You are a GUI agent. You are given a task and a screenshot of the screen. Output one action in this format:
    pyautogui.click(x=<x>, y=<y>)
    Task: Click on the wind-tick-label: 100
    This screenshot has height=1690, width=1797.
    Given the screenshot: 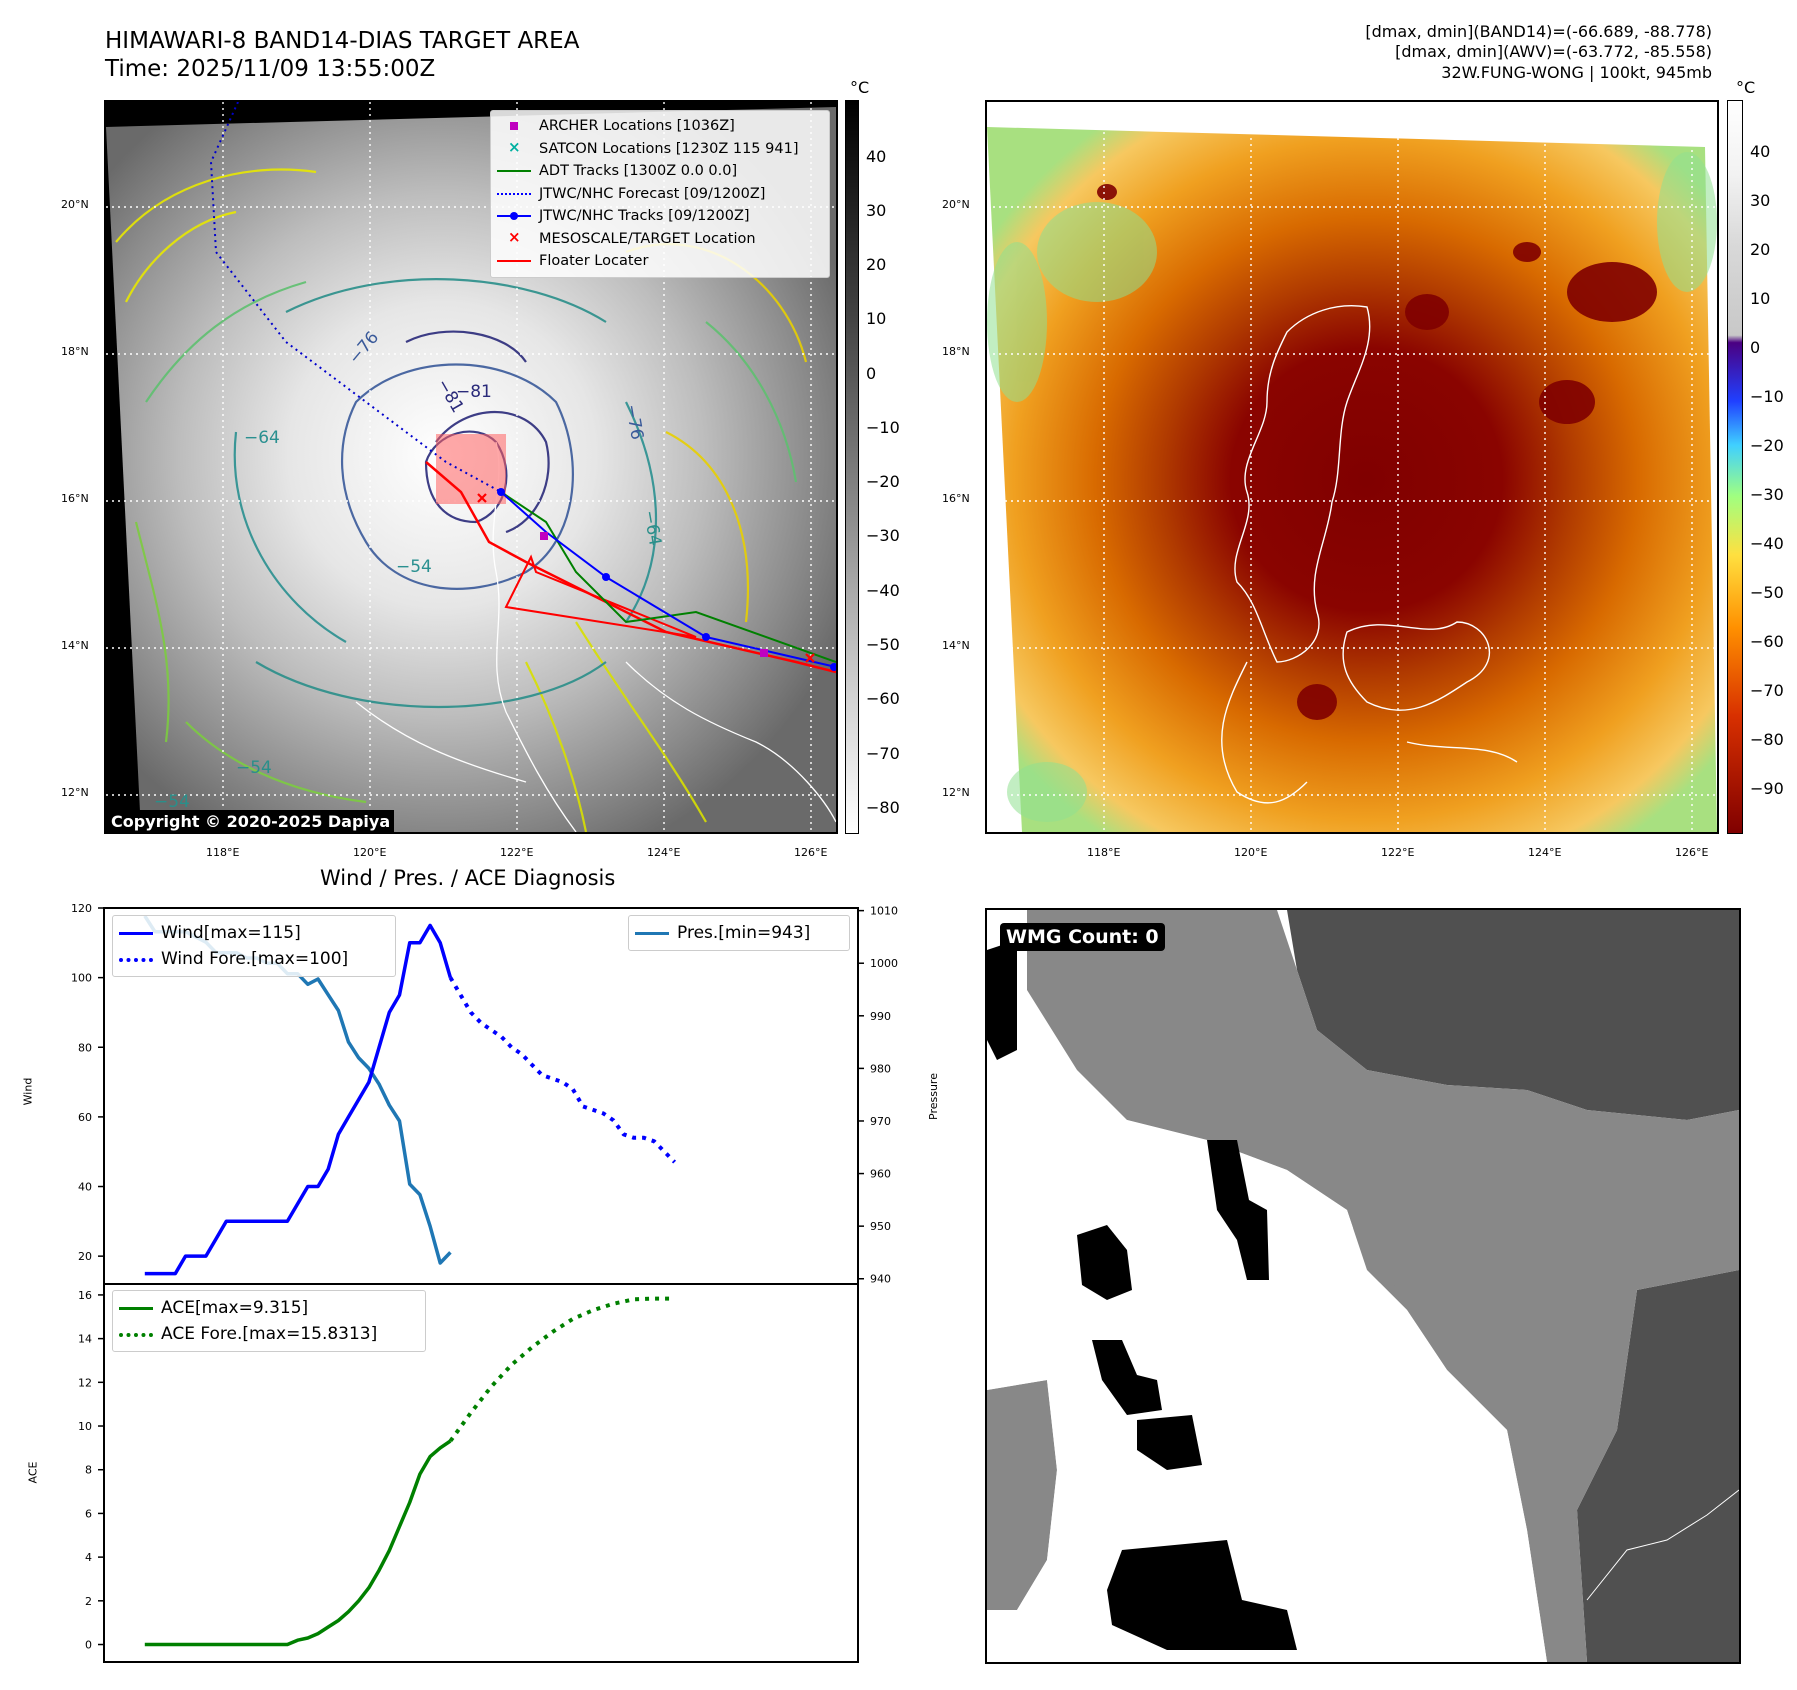 What is the action you would take?
    pyautogui.click(x=81, y=978)
    